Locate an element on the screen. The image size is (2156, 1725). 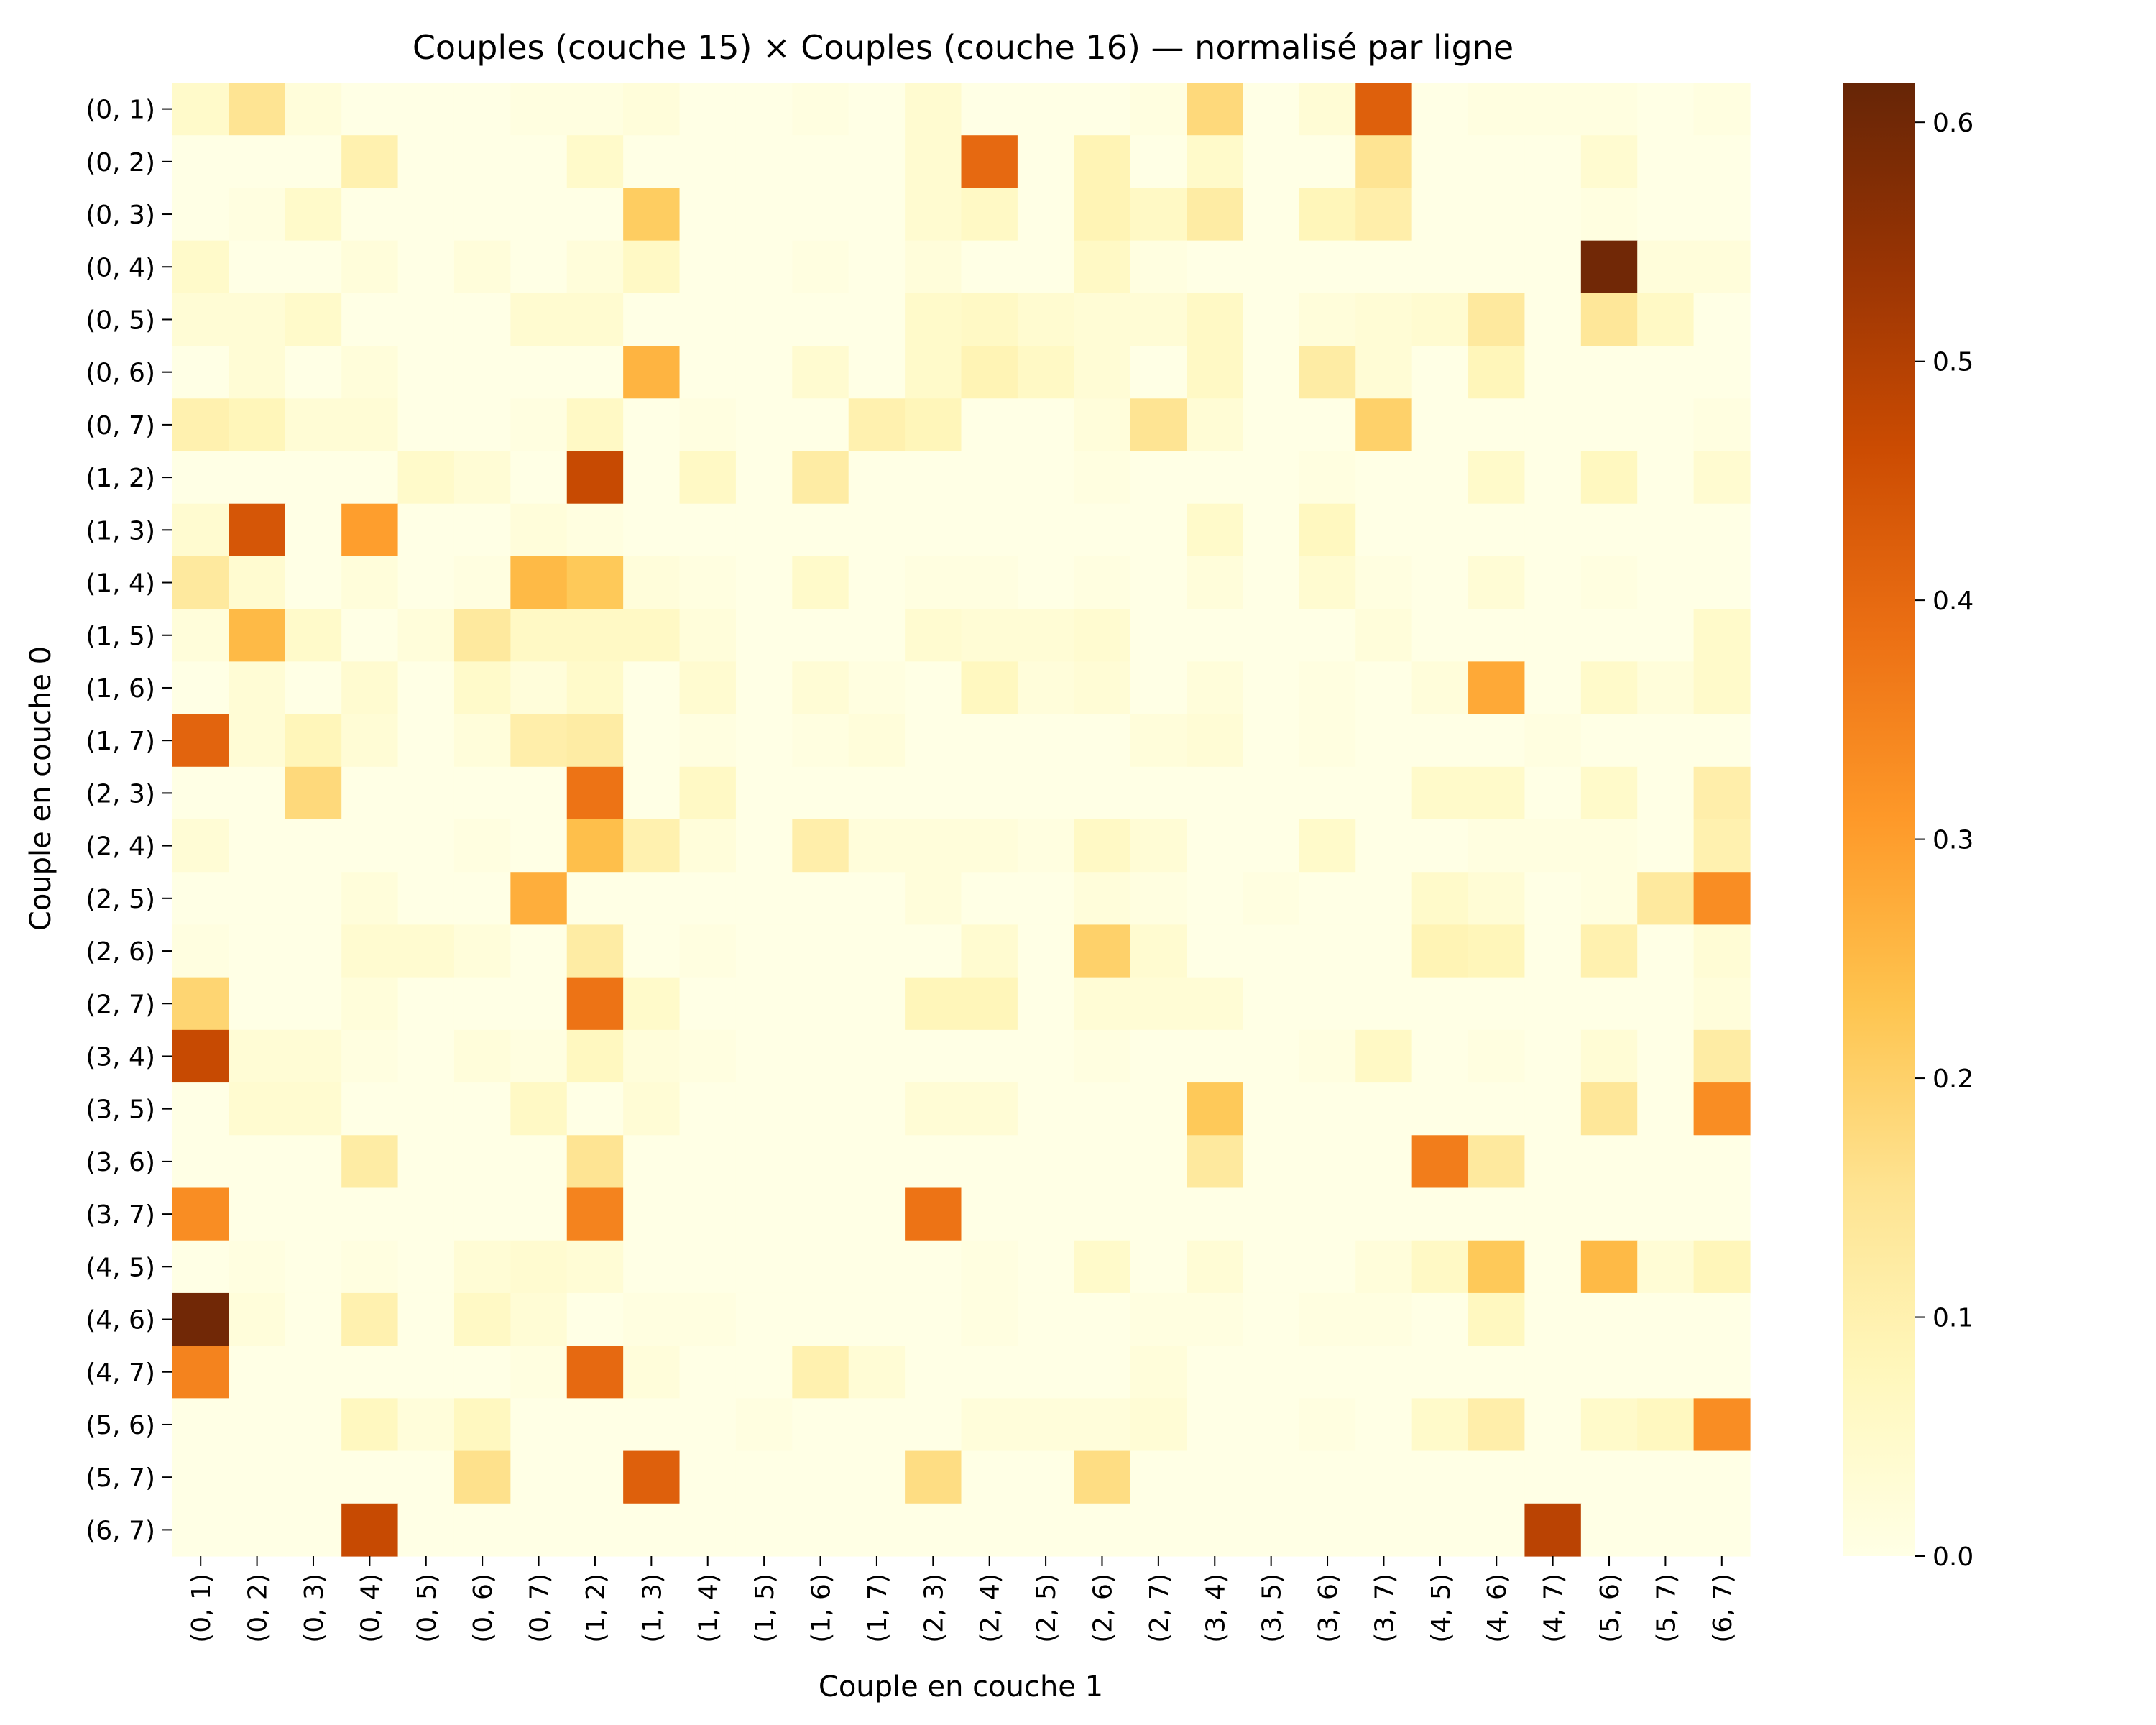
colorbar is located at coordinates (1879, 819).